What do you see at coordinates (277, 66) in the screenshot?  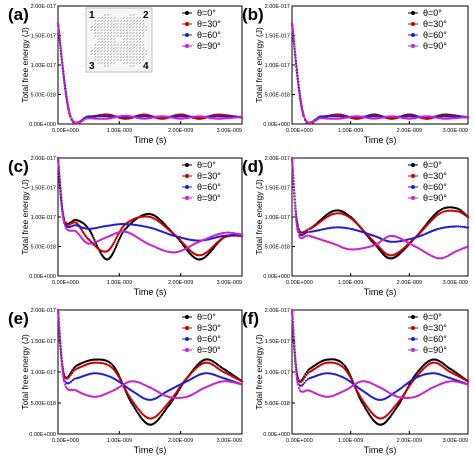 I see `y-tick-label: 1.00E-017` at bounding box center [277, 66].